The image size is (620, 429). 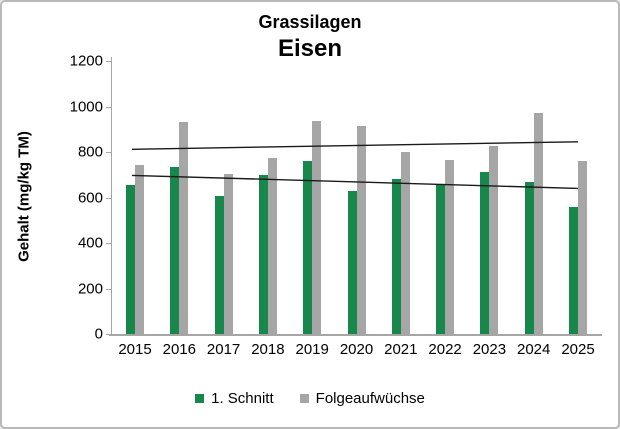 I want to click on bar-schnitt-2019, so click(x=308, y=247).